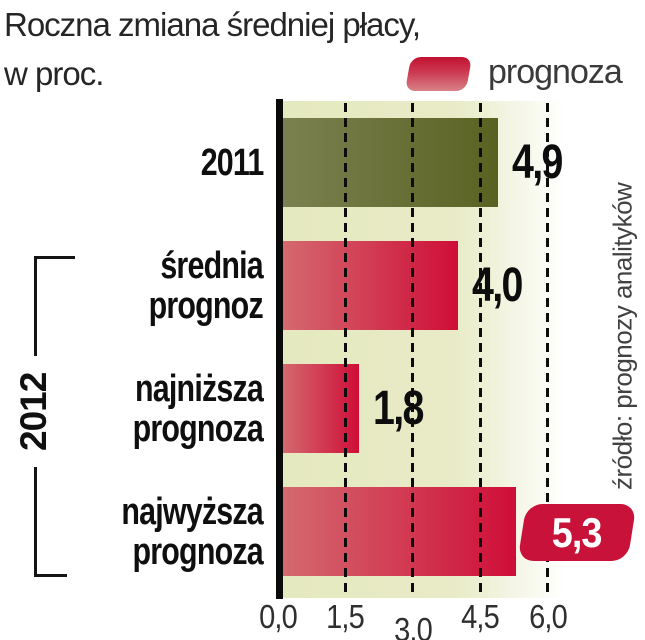 The image size is (645, 640). Describe the element at coordinates (390, 162) in the screenshot. I see `bar-2011` at that location.